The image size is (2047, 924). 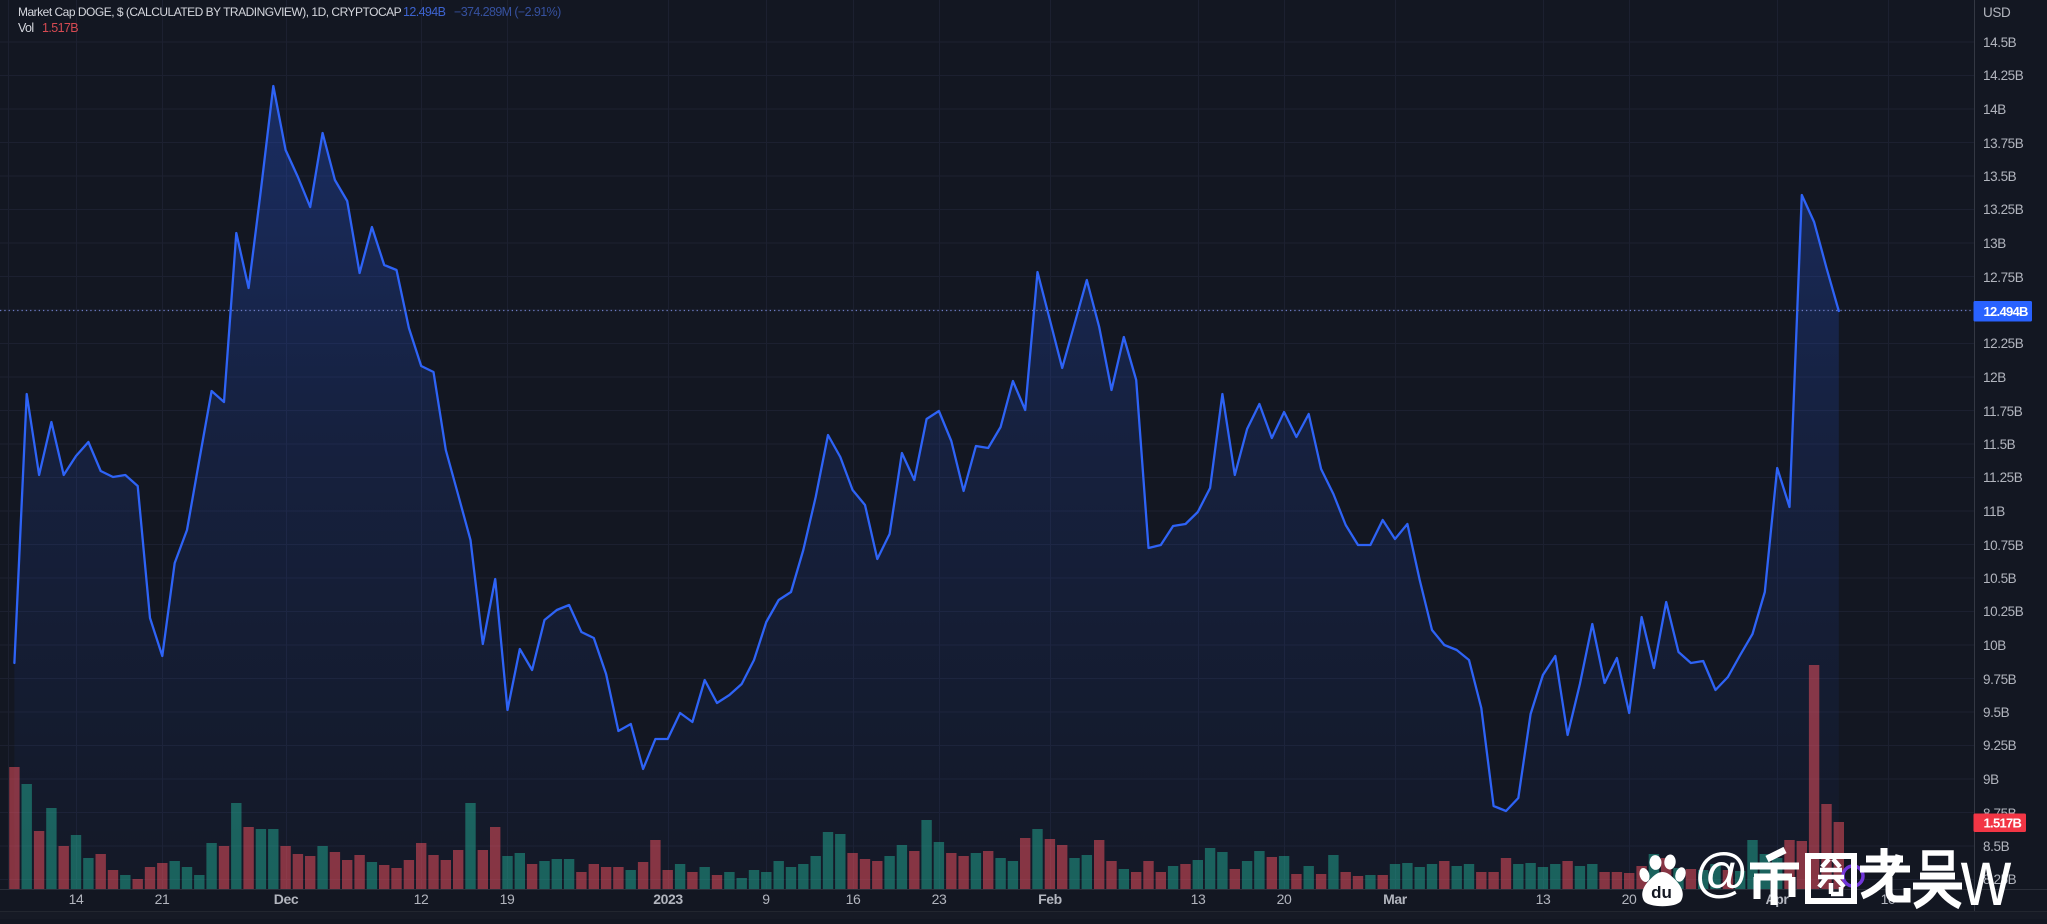 What do you see at coordinates (1994, 645) in the screenshot?
I see `svg-text: 10B` at bounding box center [1994, 645].